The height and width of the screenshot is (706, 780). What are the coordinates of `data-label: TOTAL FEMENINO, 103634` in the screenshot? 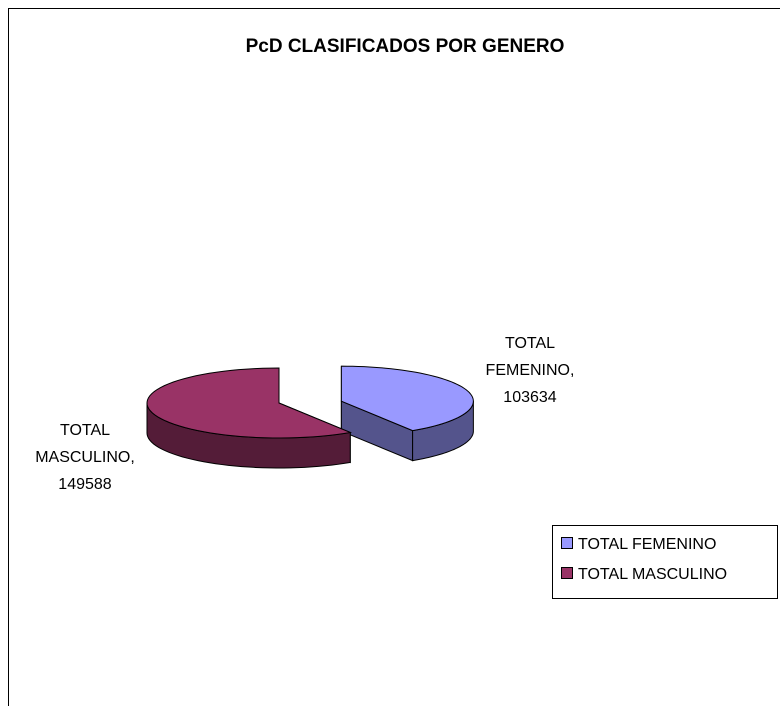 It's located at (530, 370).